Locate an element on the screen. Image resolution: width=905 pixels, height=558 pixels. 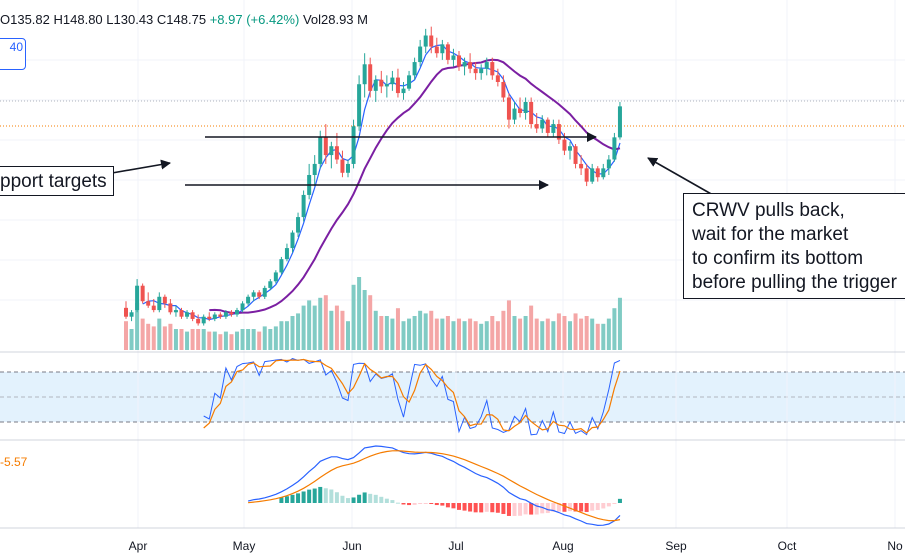
month-label: Apr is located at coordinates (138, 546).